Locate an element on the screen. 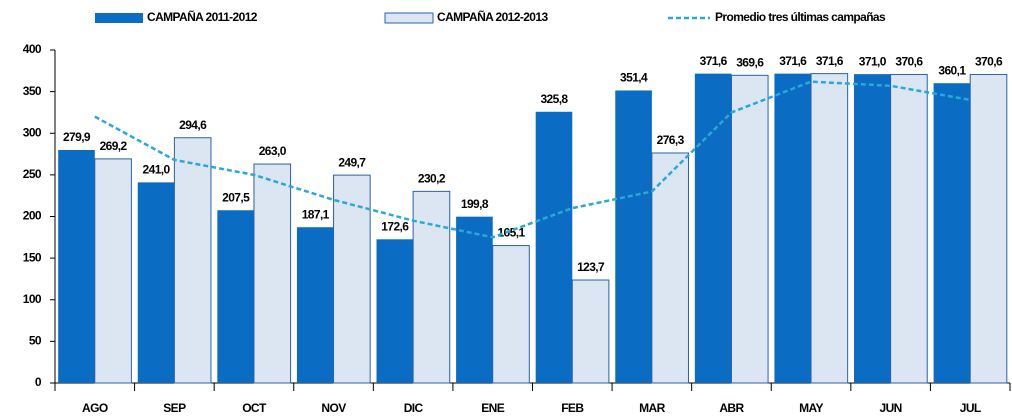 The image size is (1012, 418). value-label: 371,0 is located at coordinates (873, 61).